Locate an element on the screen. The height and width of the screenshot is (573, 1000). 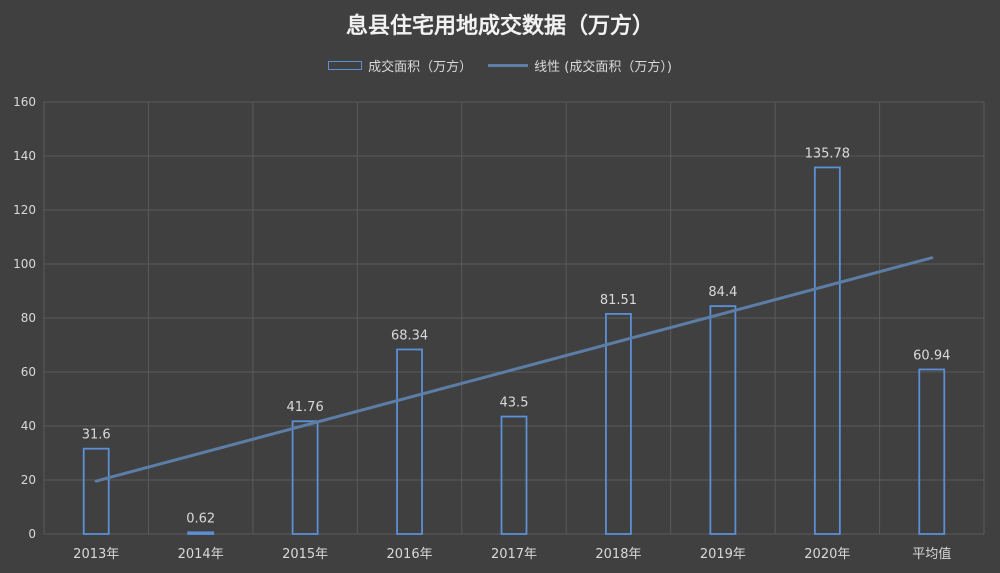
data-label: 31.6 is located at coordinates (96, 435).